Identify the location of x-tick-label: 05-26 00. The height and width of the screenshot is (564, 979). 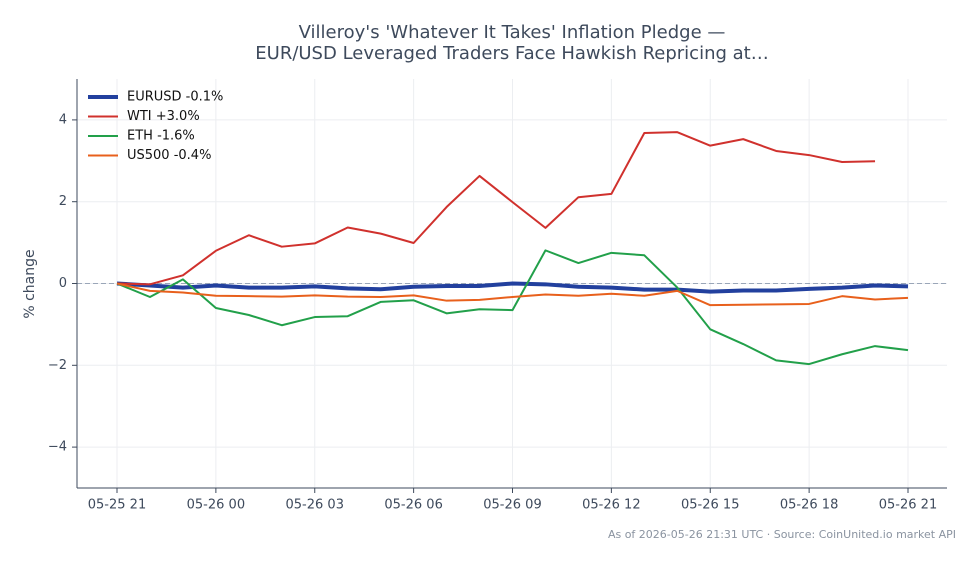
(216, 505).